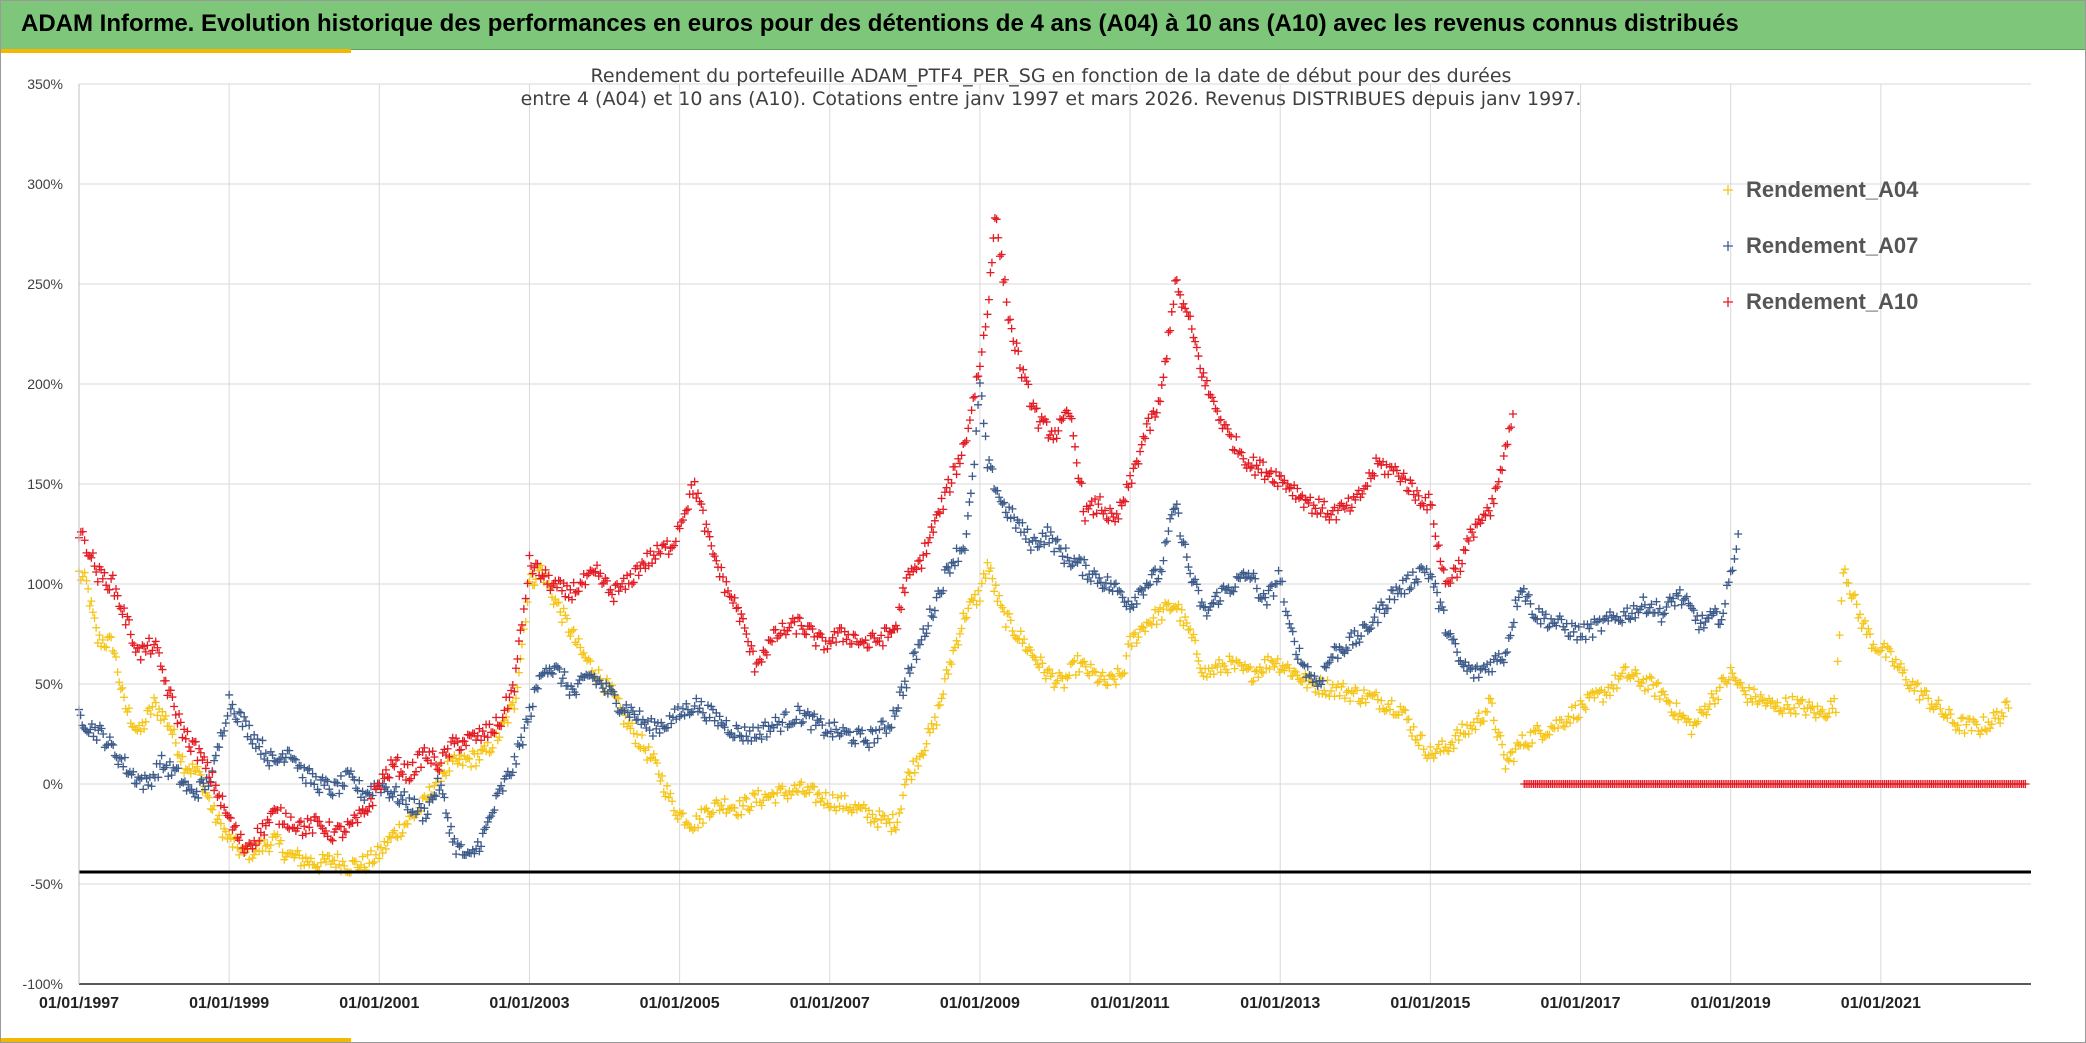 This screenshot has width=2086, height=1043. I want to click on y-tick-label: 150%, so click(45, 484).